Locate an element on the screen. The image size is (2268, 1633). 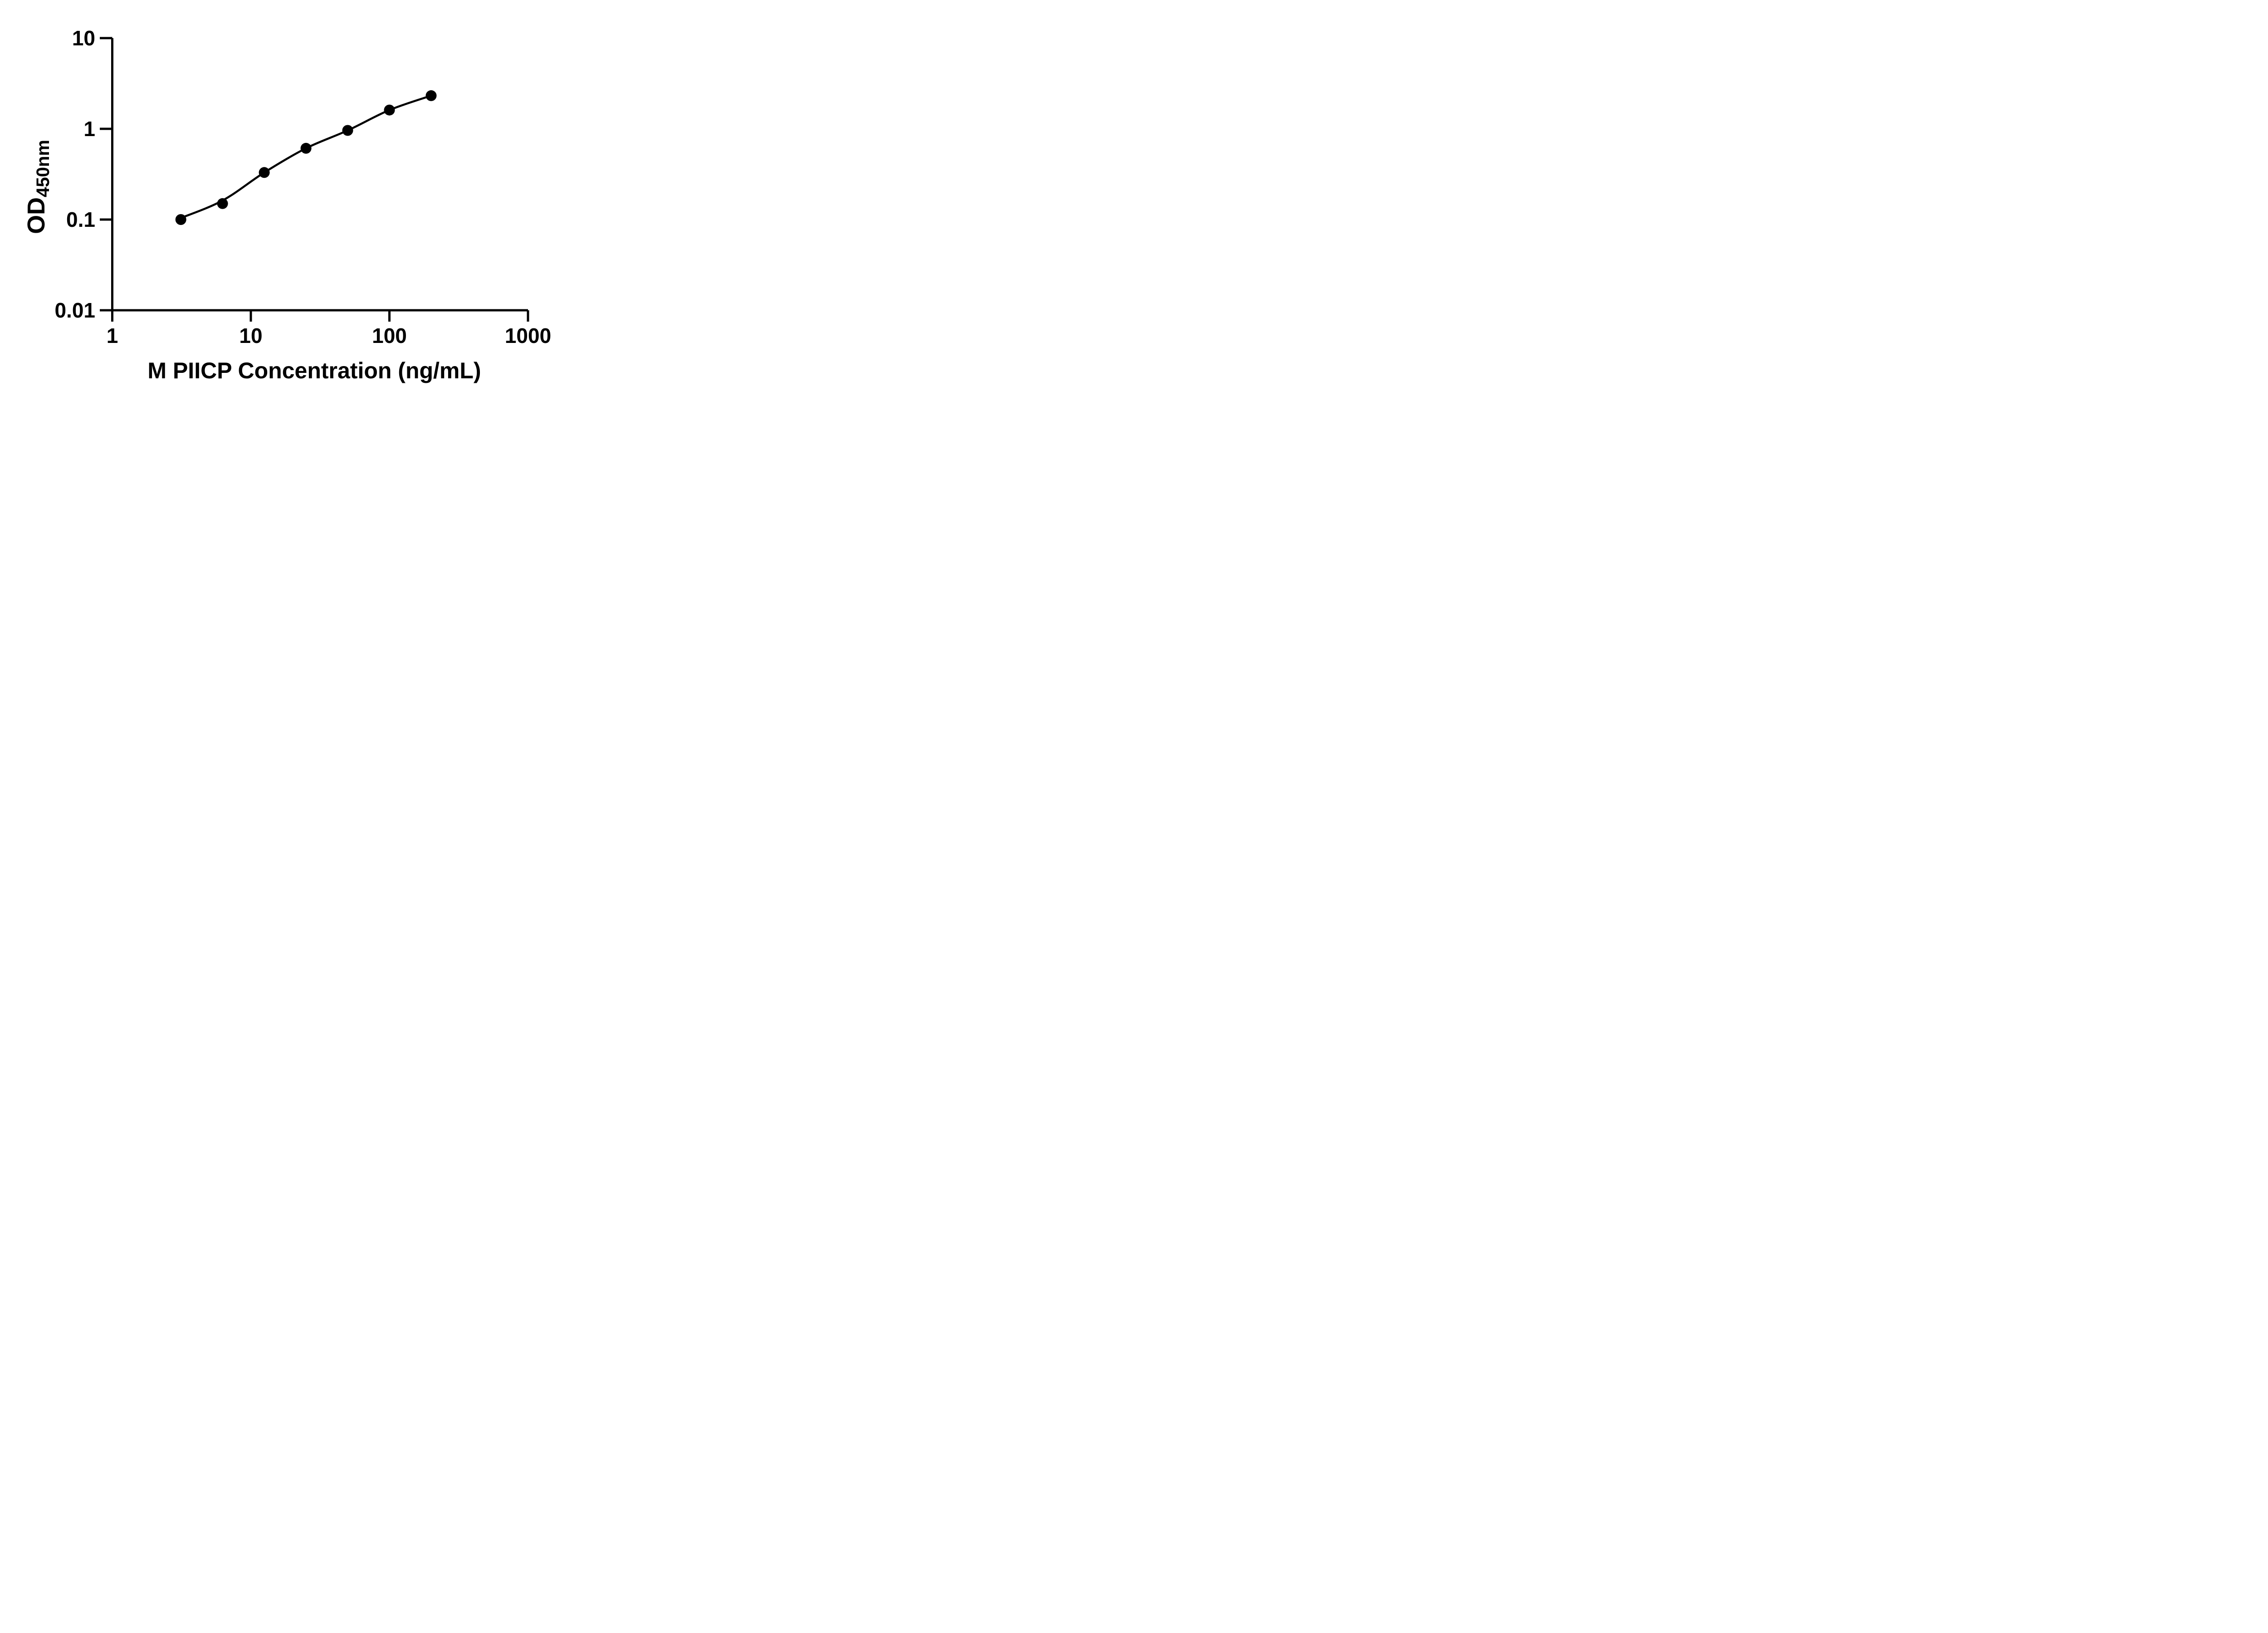
x-tick-label-100: 100 is located at coordinates (390, 335).